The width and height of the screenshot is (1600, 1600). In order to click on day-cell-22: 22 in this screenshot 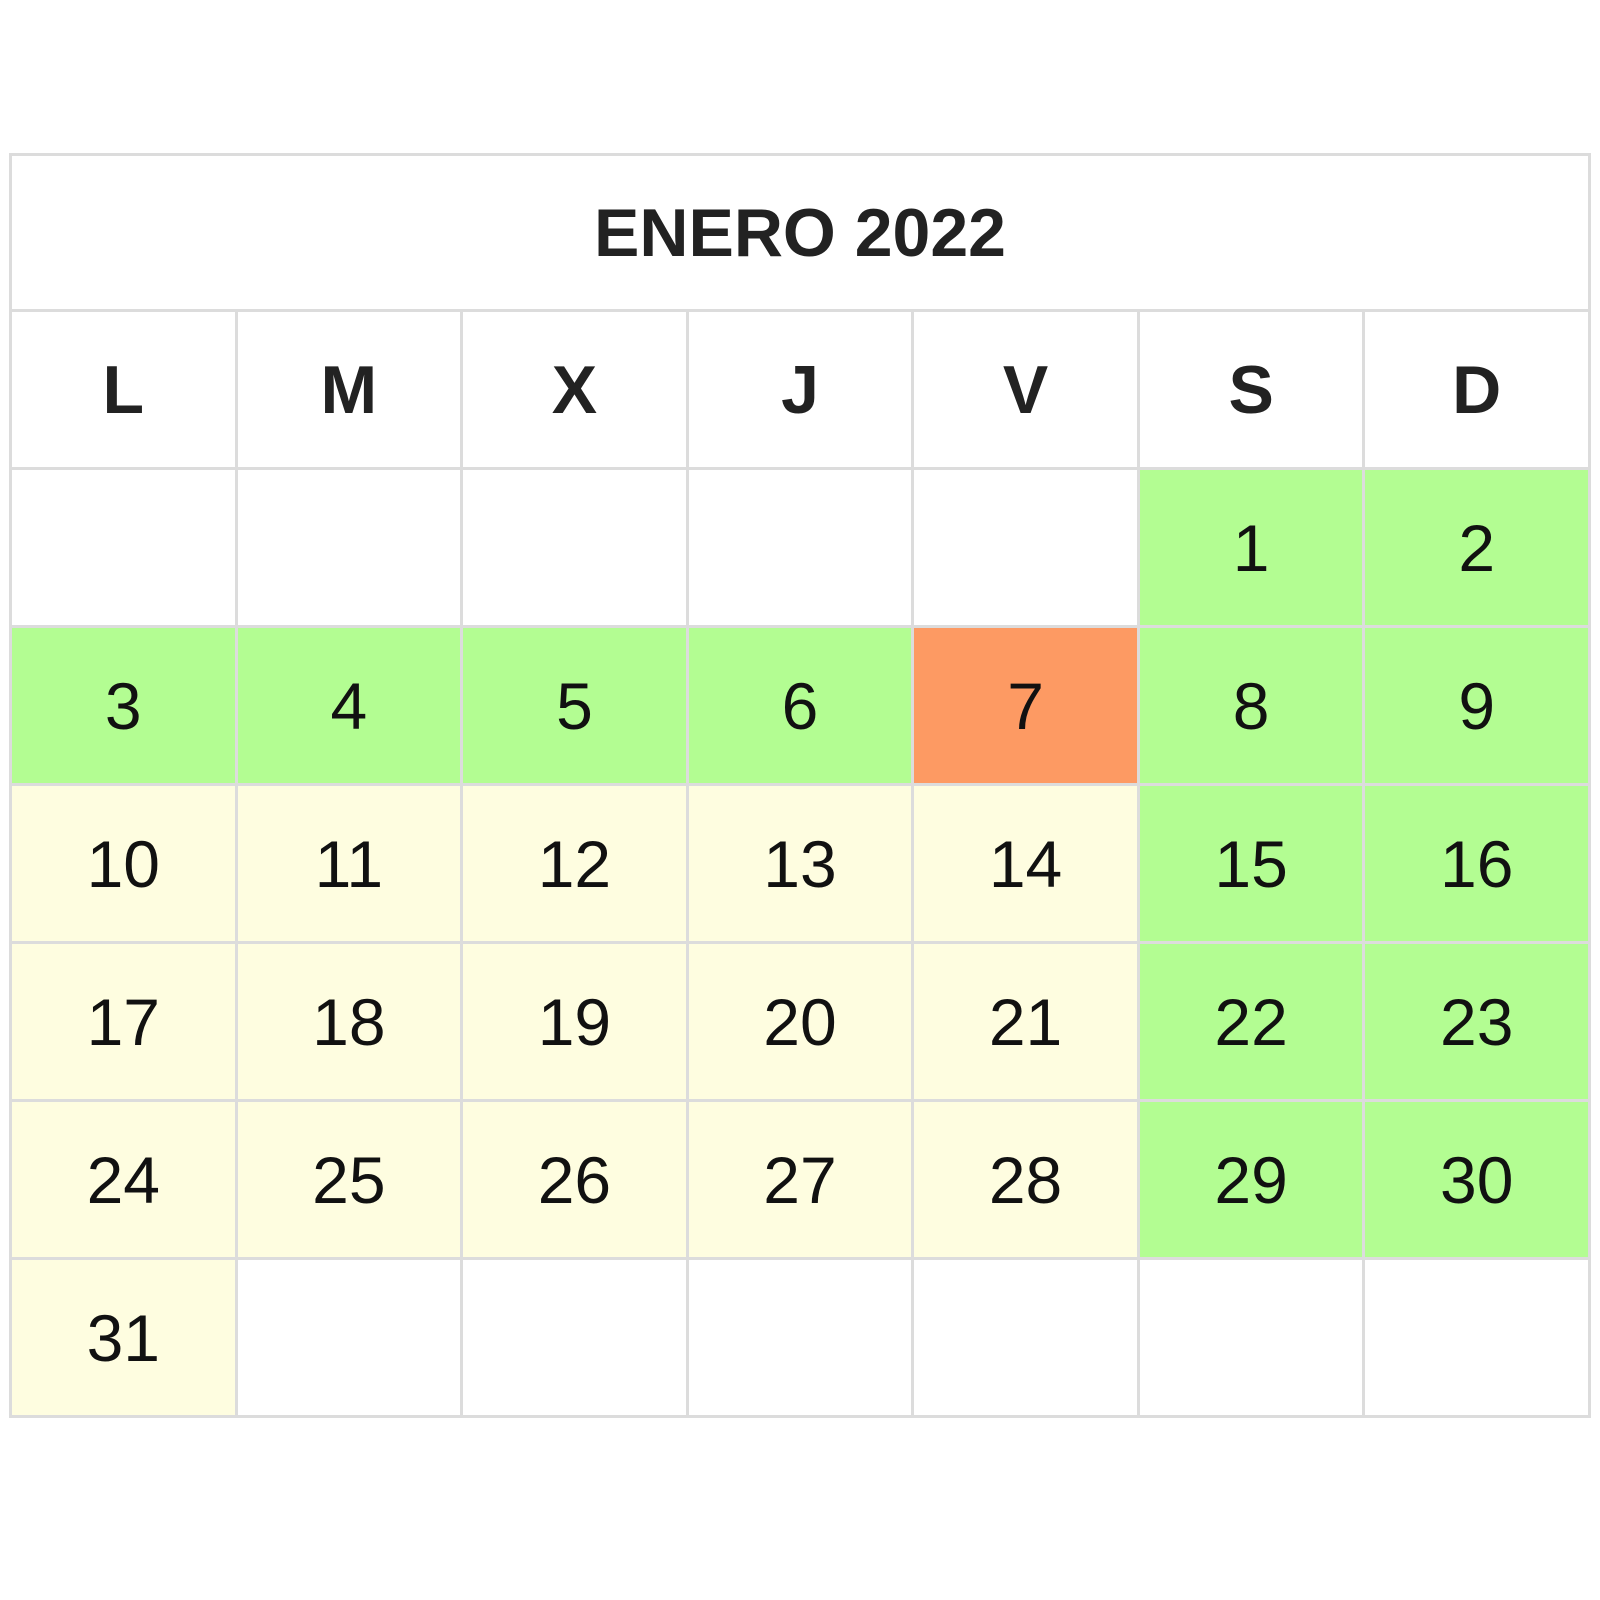, I will do `click(1251, 1021)`.